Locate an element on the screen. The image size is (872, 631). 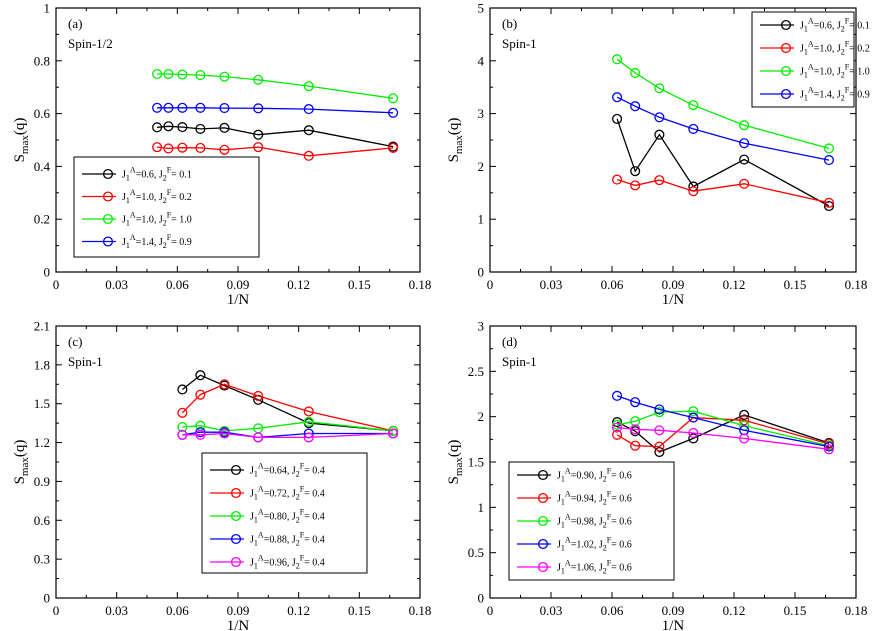
legend-entry: J1A=0.98, J2F= 0.6 is located at coordinates (574, 521).